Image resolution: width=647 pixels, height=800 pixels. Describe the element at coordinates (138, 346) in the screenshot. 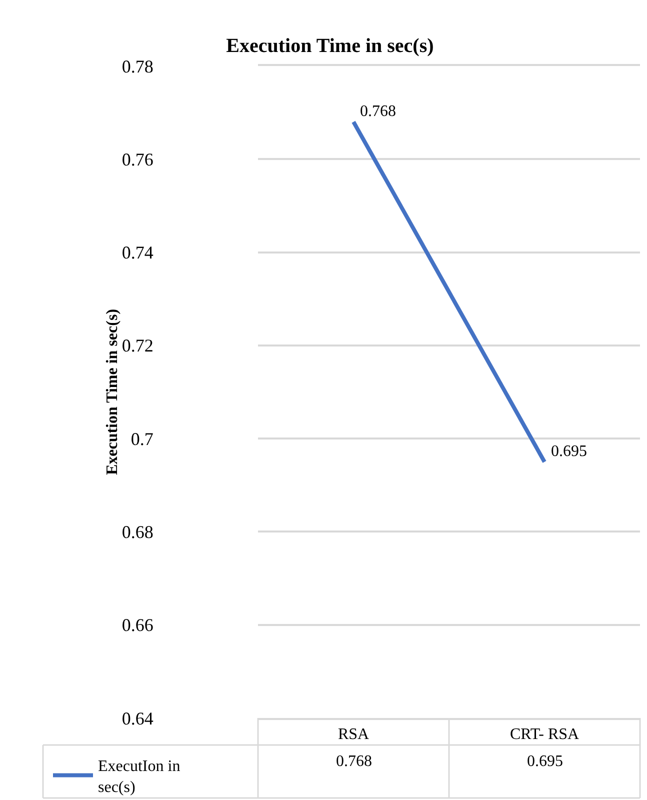

I see `y-tick-label: 0.72` at that location.